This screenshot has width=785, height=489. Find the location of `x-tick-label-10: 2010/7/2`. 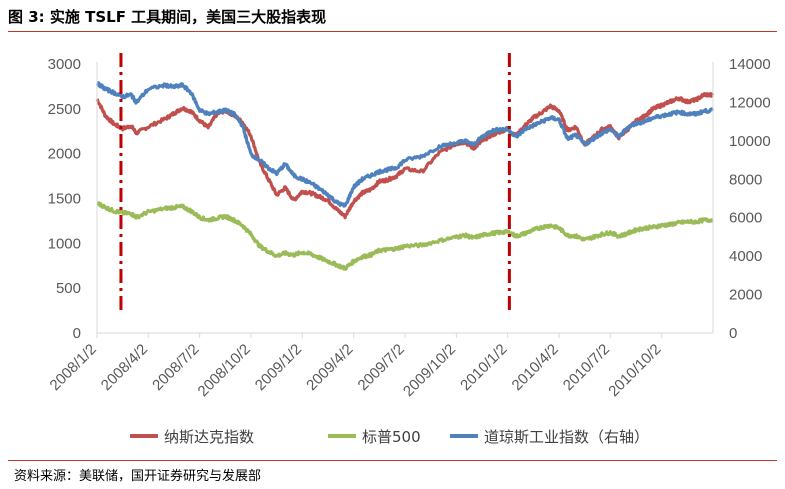

x-tick-label-10: 2010/7/2 is located at coordinates (586, 367).